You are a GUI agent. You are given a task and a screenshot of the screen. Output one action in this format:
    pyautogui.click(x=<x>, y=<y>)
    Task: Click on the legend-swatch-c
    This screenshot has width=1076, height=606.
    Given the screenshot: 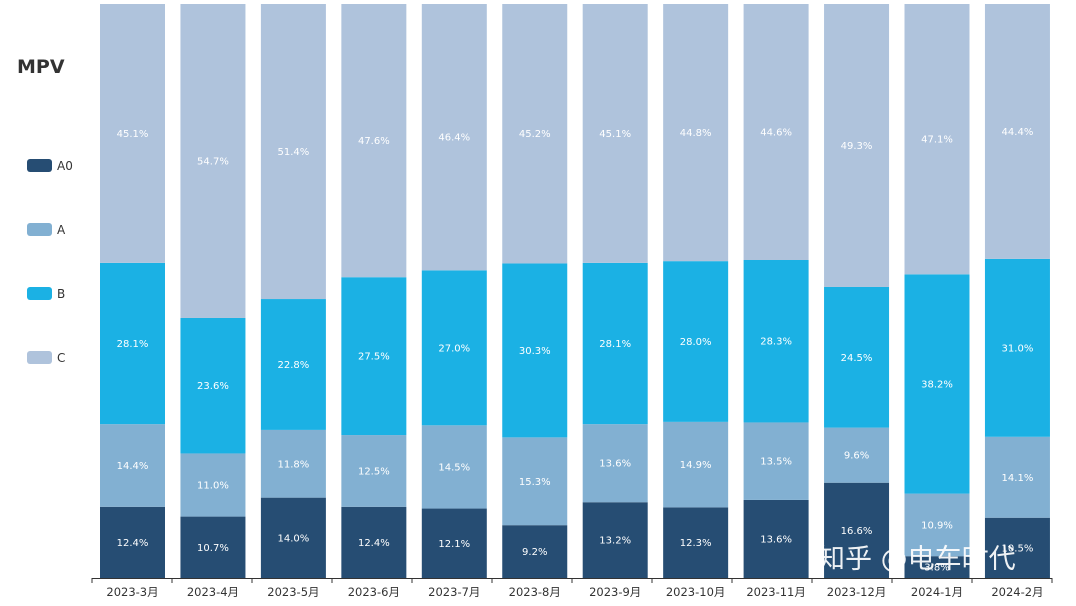 What is the action you would take?
    pyautogui.click(x=39, y=357)
    